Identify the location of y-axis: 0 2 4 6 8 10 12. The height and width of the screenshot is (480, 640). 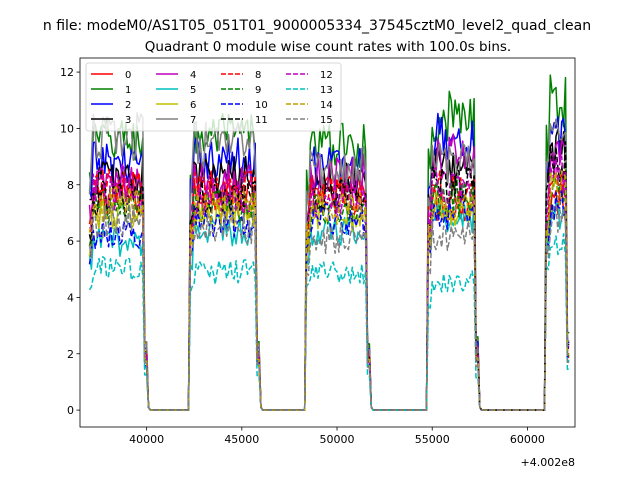
(70, 241).